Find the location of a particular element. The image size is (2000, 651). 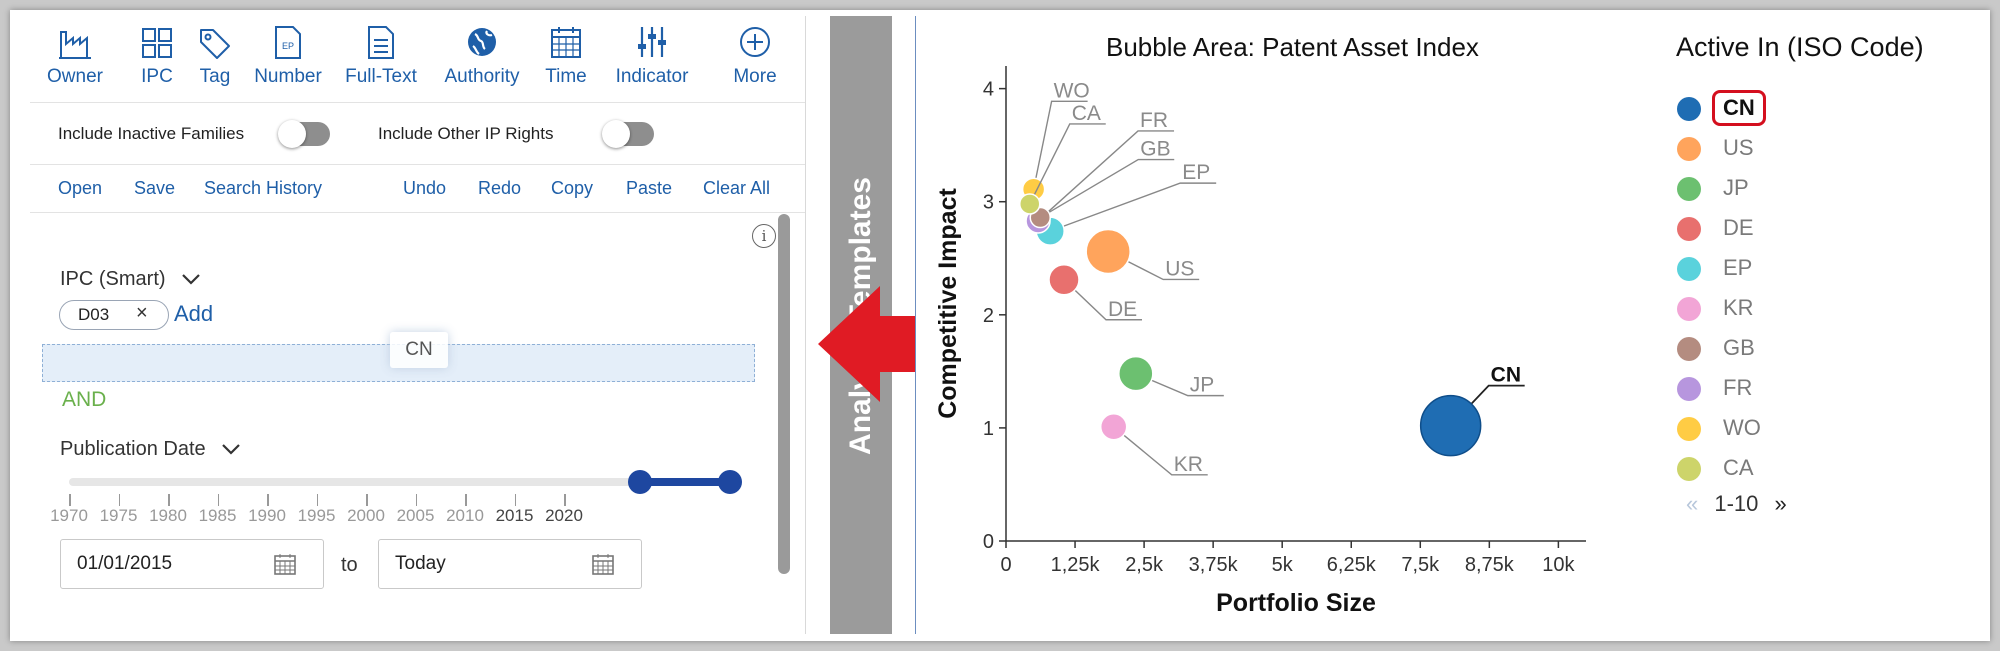

legend-label: CA is located at coordinates (1738, 467).